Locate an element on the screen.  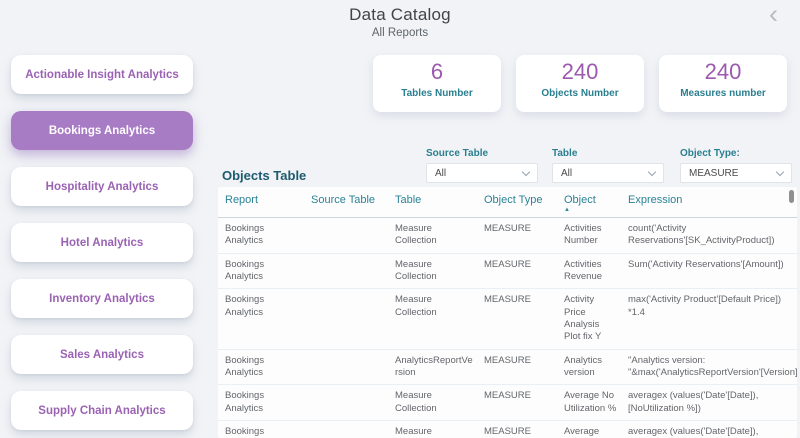
column-header-label: Report is located at coordinates (242, 200).